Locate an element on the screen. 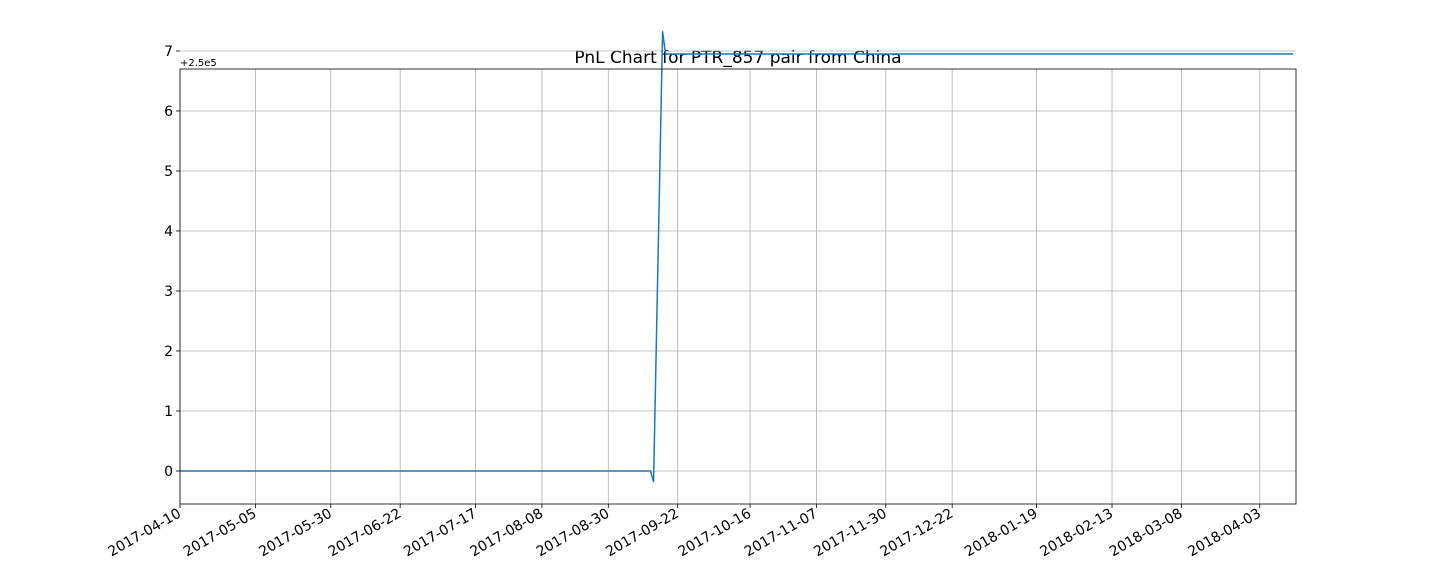  x-tick-label-2: 2017-05-30 is located at coordinates (295, 533).